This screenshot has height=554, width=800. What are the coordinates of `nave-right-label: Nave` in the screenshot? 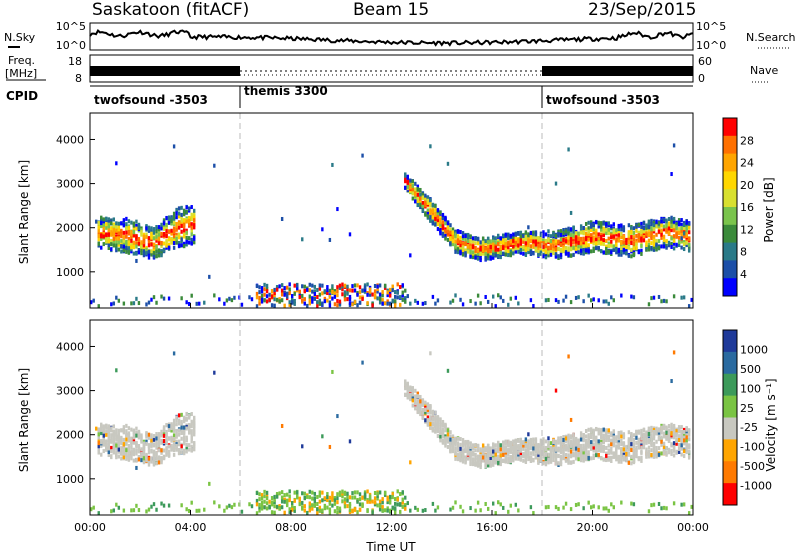 It's located at (764, 70).